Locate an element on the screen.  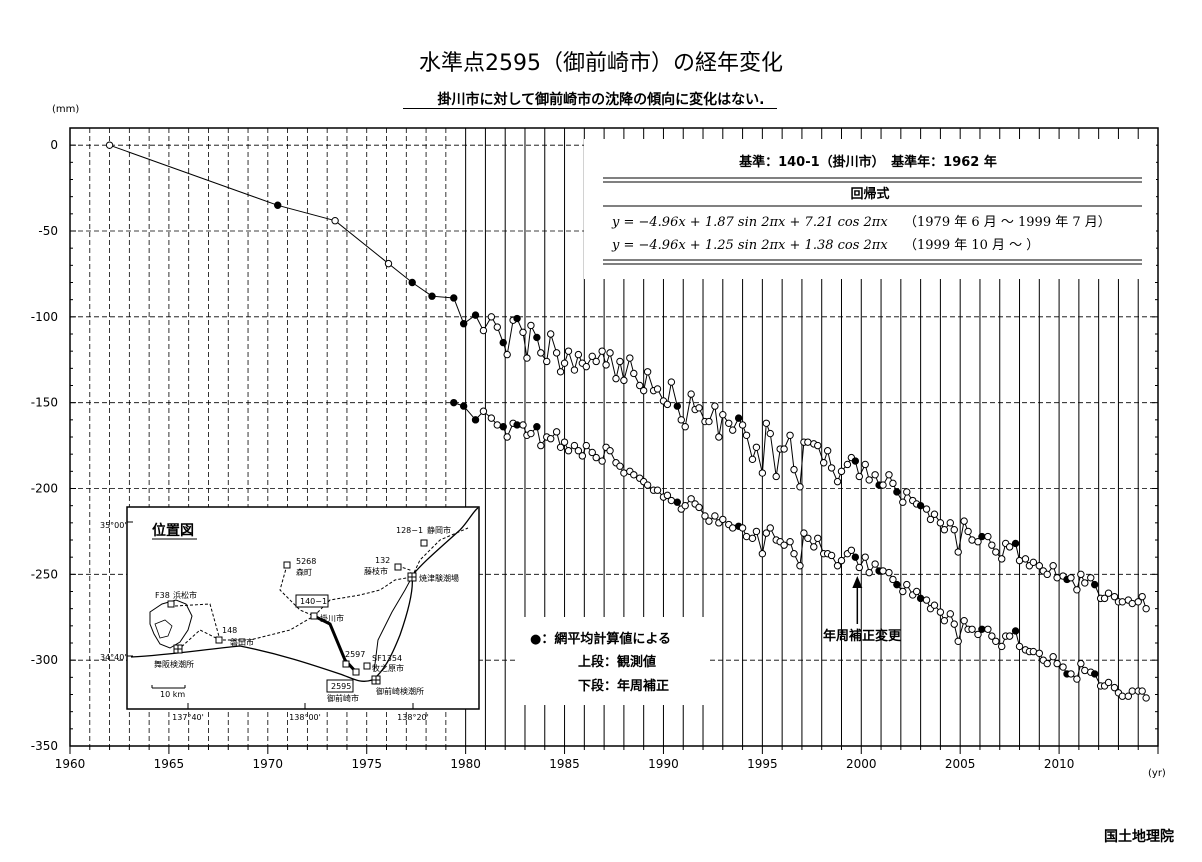
annotation-label: 年周補正変更 is located at coordinates (862, 636).